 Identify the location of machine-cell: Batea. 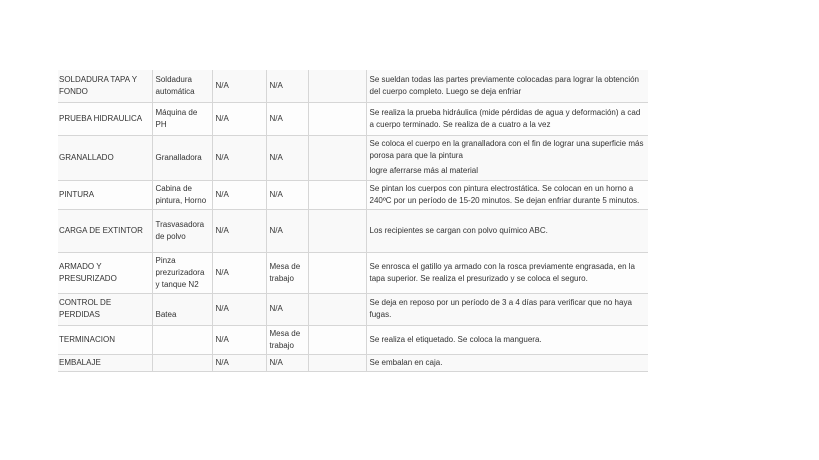
(181, 309).